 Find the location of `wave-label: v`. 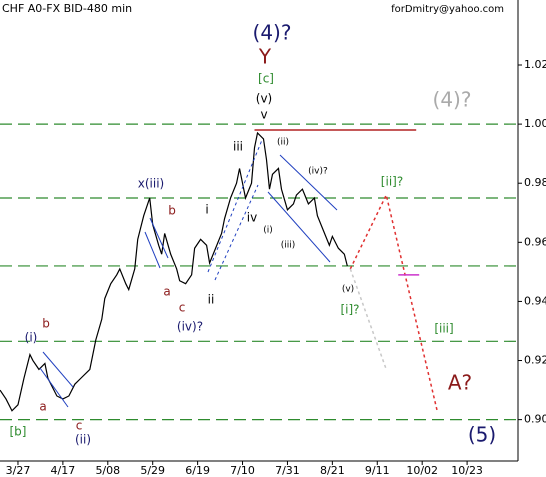

wave-label: v is located at coordinates (263, 115).